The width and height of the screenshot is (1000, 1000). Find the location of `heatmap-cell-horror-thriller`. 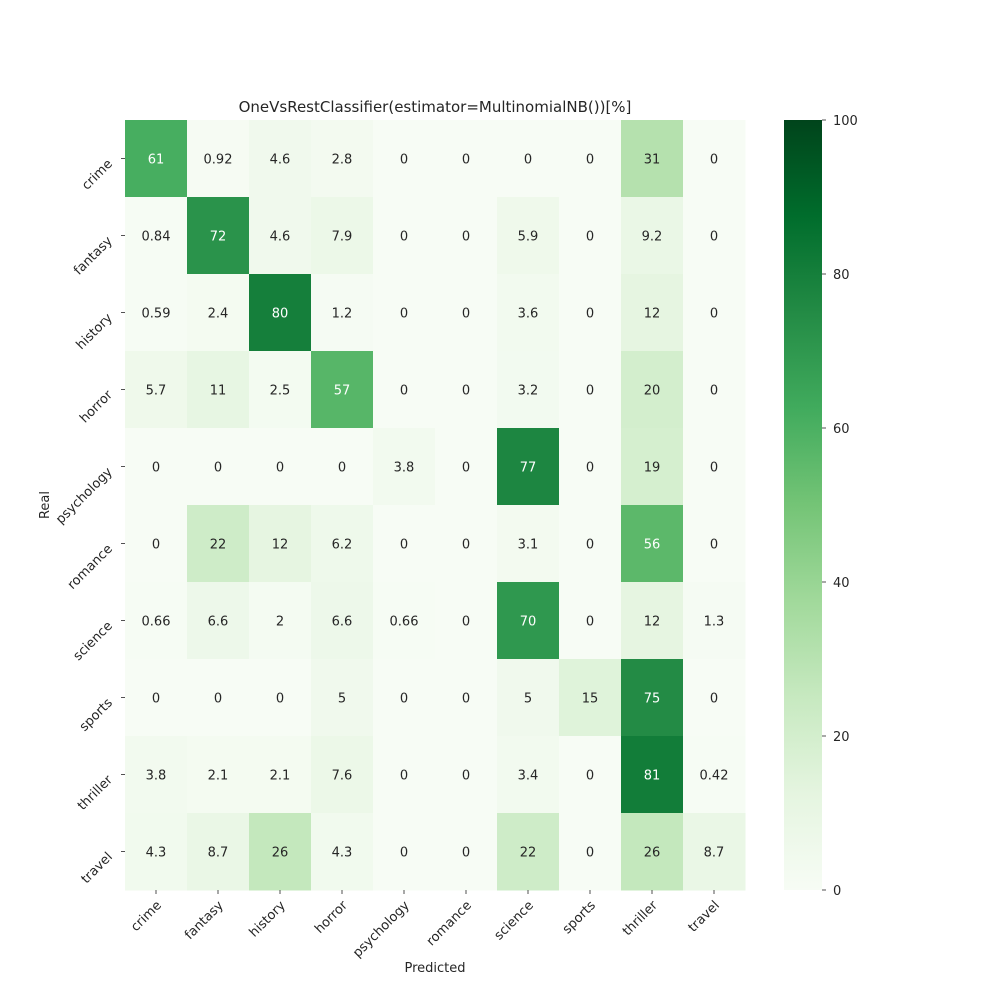

heatmap-cell-horror-thriller is located at coordinates (652, 390).